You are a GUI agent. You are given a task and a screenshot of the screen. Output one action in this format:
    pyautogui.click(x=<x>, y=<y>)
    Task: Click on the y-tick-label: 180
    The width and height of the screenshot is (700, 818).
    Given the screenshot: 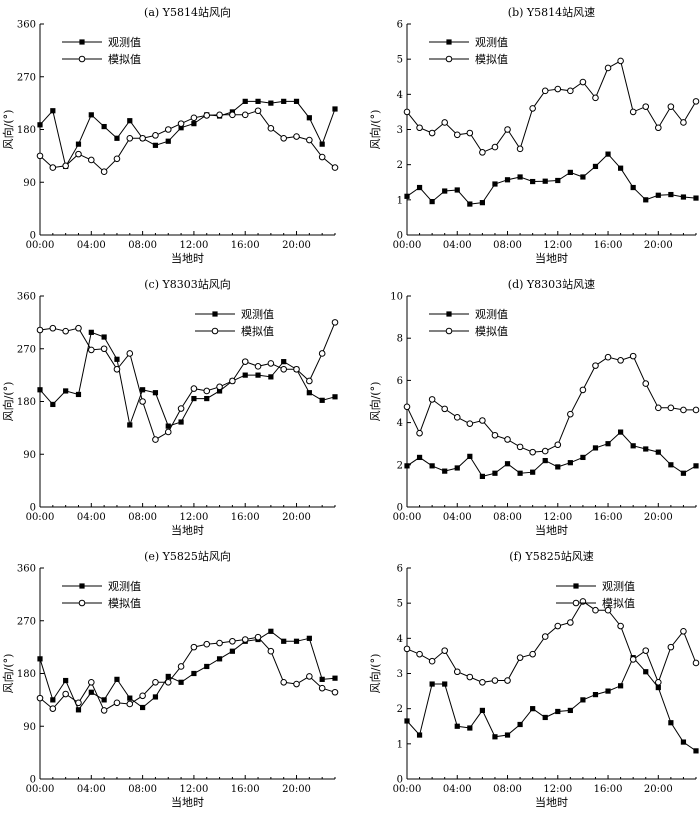 What is the action you would take?
    pyautogui.click(x=26, y=130)
    